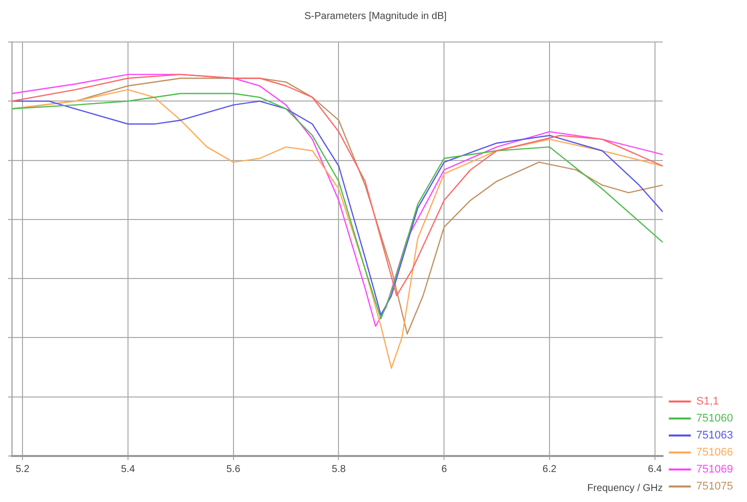  Describe the element at coordinates (625, 488) in the screenshot. I see `x-axis-title: Frequency / GHz` at that location.